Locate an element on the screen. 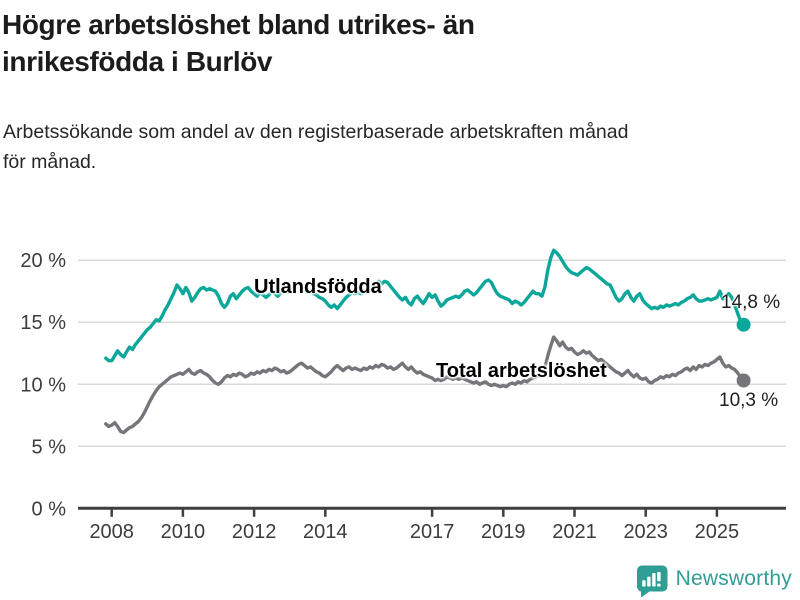  x-tick-label: 2019 is located at coordinates (503, 532).